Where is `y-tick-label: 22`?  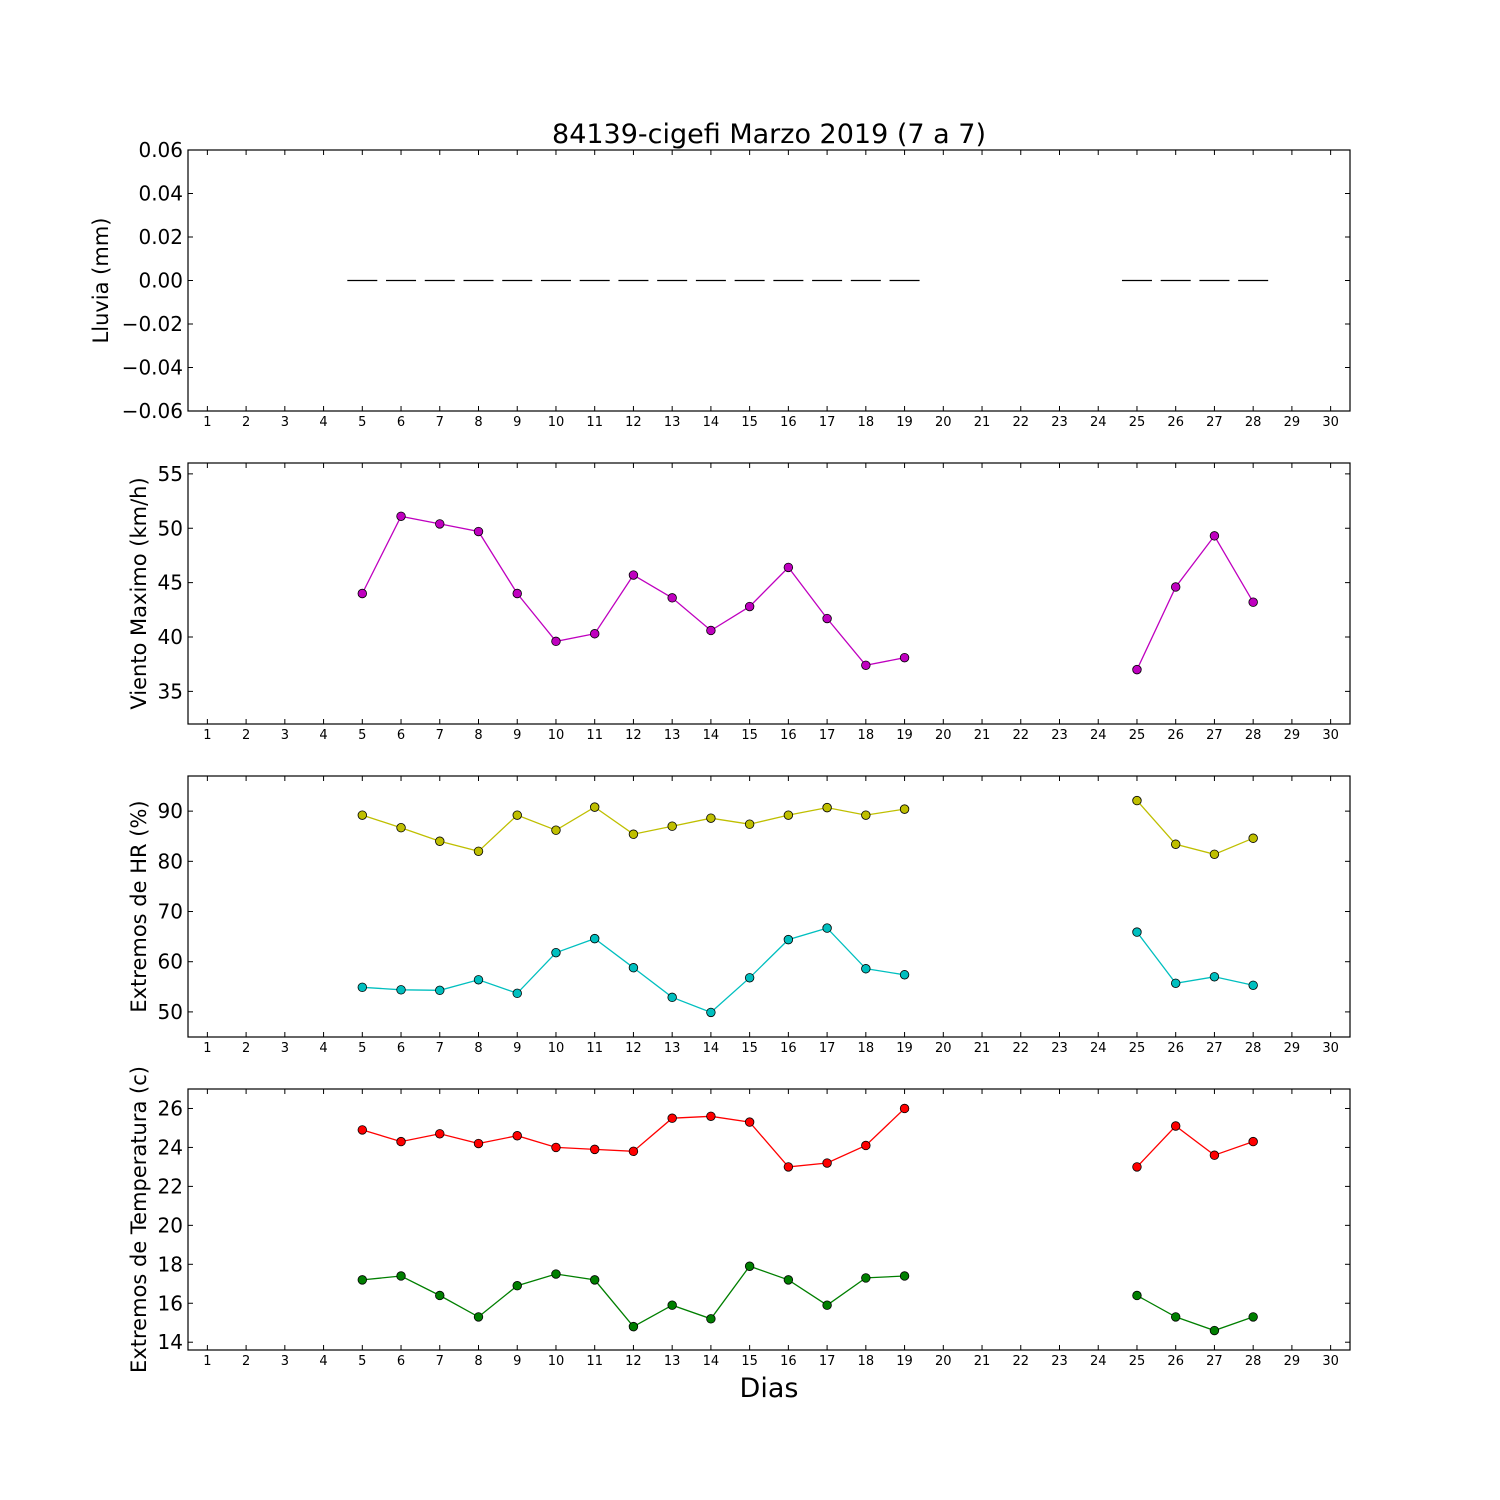 y-tick-label: 22 is located at coordinates (170, 1186).